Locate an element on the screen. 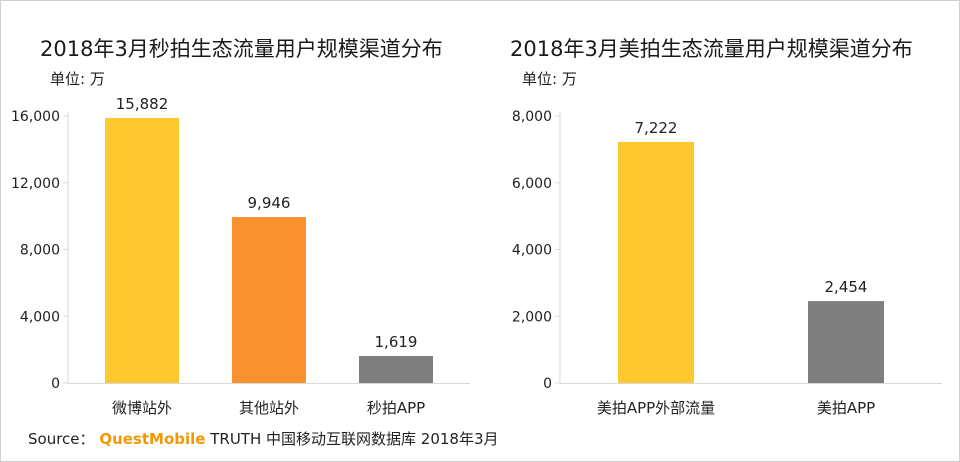 Image resolution: width=960 pixels, height=462 pixels. left-unit-label: 单位: 万 is located at coordinates (77, 79).